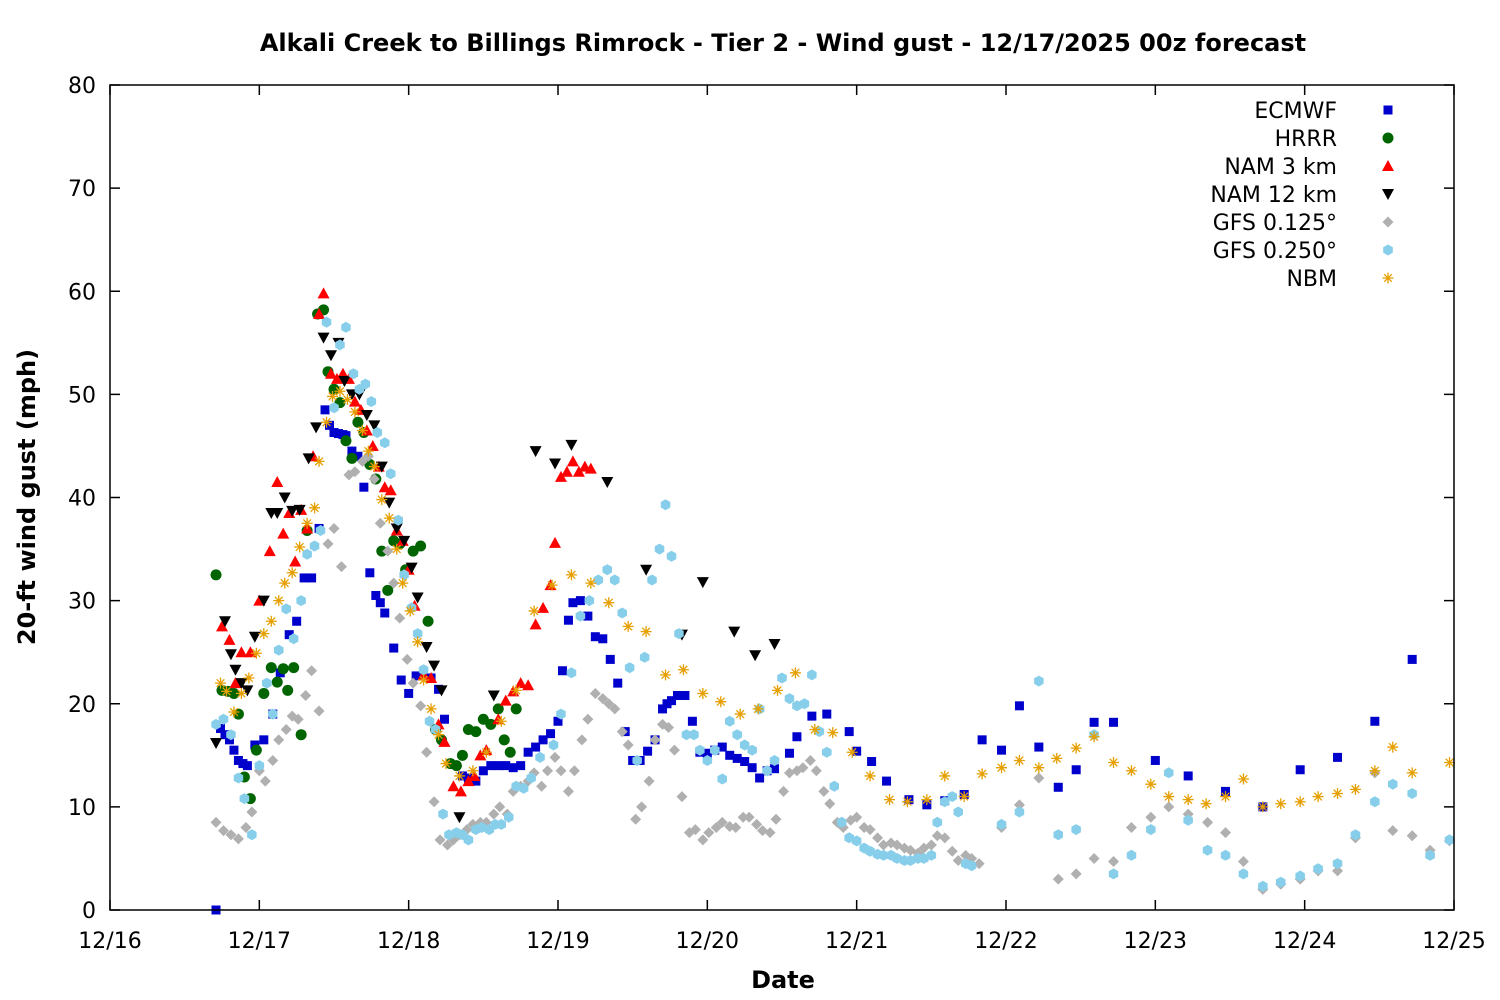  I want to click on x-tick-label: 12/17, so click(259, 941).